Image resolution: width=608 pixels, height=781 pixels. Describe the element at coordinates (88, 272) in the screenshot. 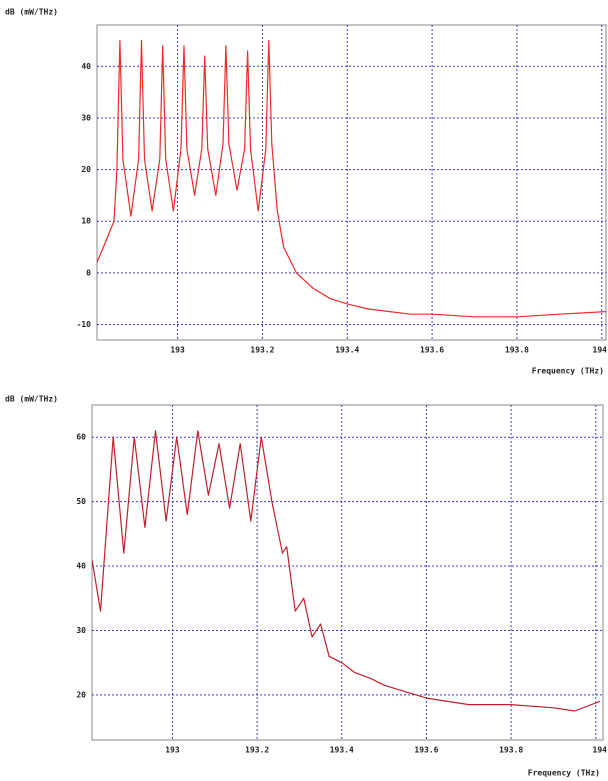

I see `y-tick-label: 0` at that location.